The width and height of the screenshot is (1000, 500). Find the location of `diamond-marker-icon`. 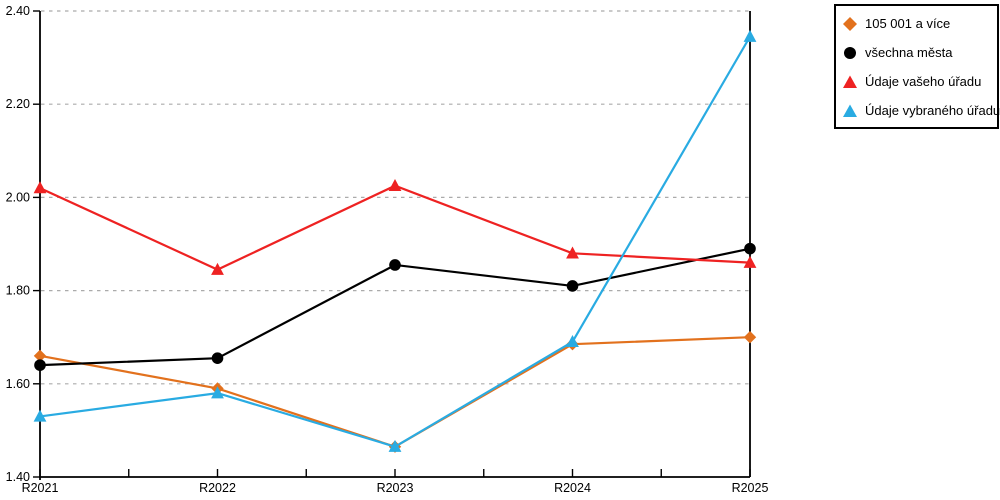

diamond-marker-icon is located at coordinates (850, 24).